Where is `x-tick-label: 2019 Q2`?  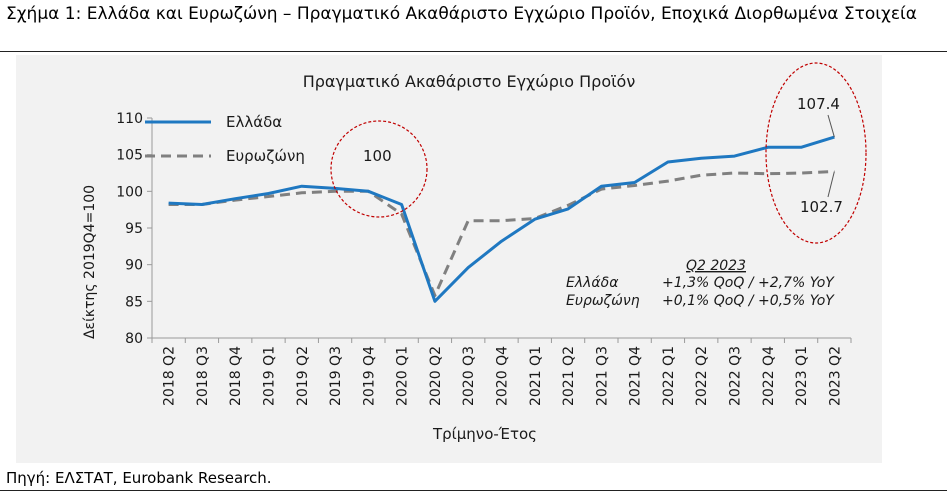 x-tick-label: 2019 Q2 is located at coordinates (303, 376).